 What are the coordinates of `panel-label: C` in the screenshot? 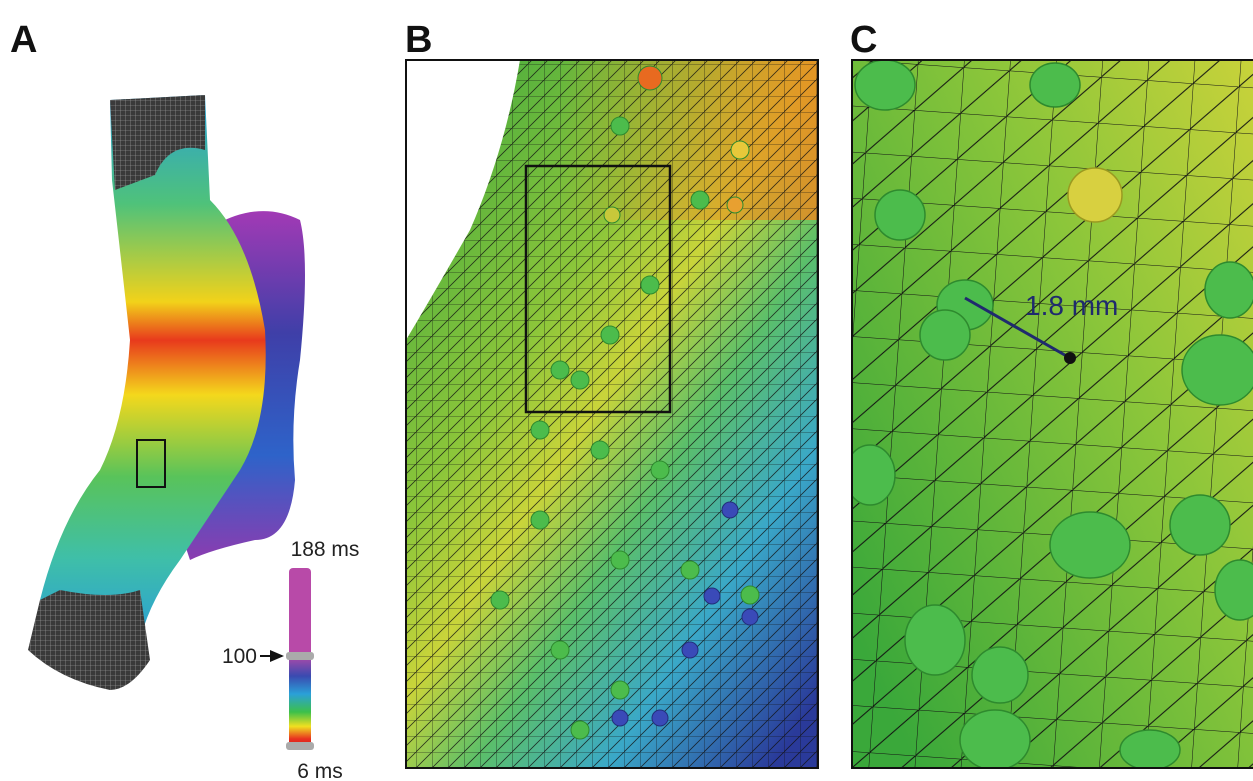 It's located at (863, 40).